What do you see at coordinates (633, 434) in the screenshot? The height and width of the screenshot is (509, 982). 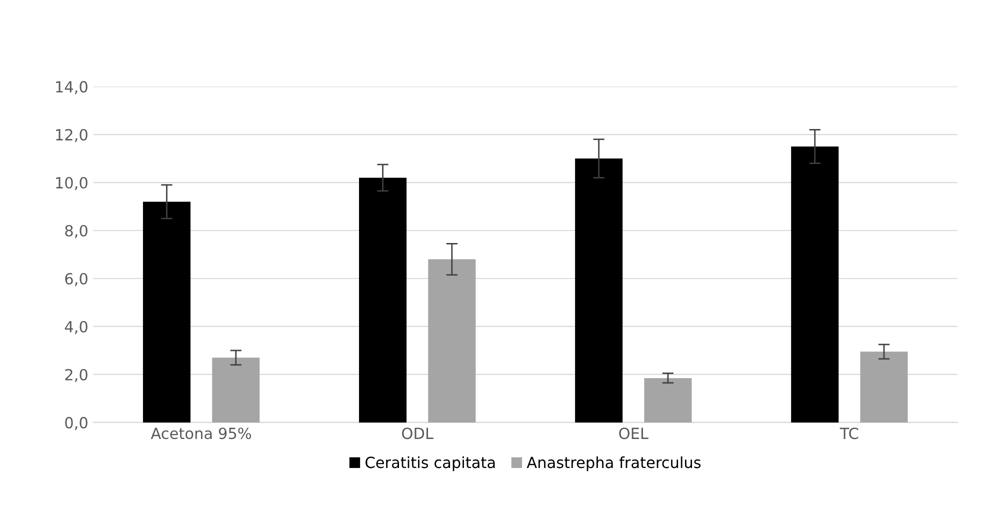 I see `x-tick-label: OEL` at bounding box center [633, 434].